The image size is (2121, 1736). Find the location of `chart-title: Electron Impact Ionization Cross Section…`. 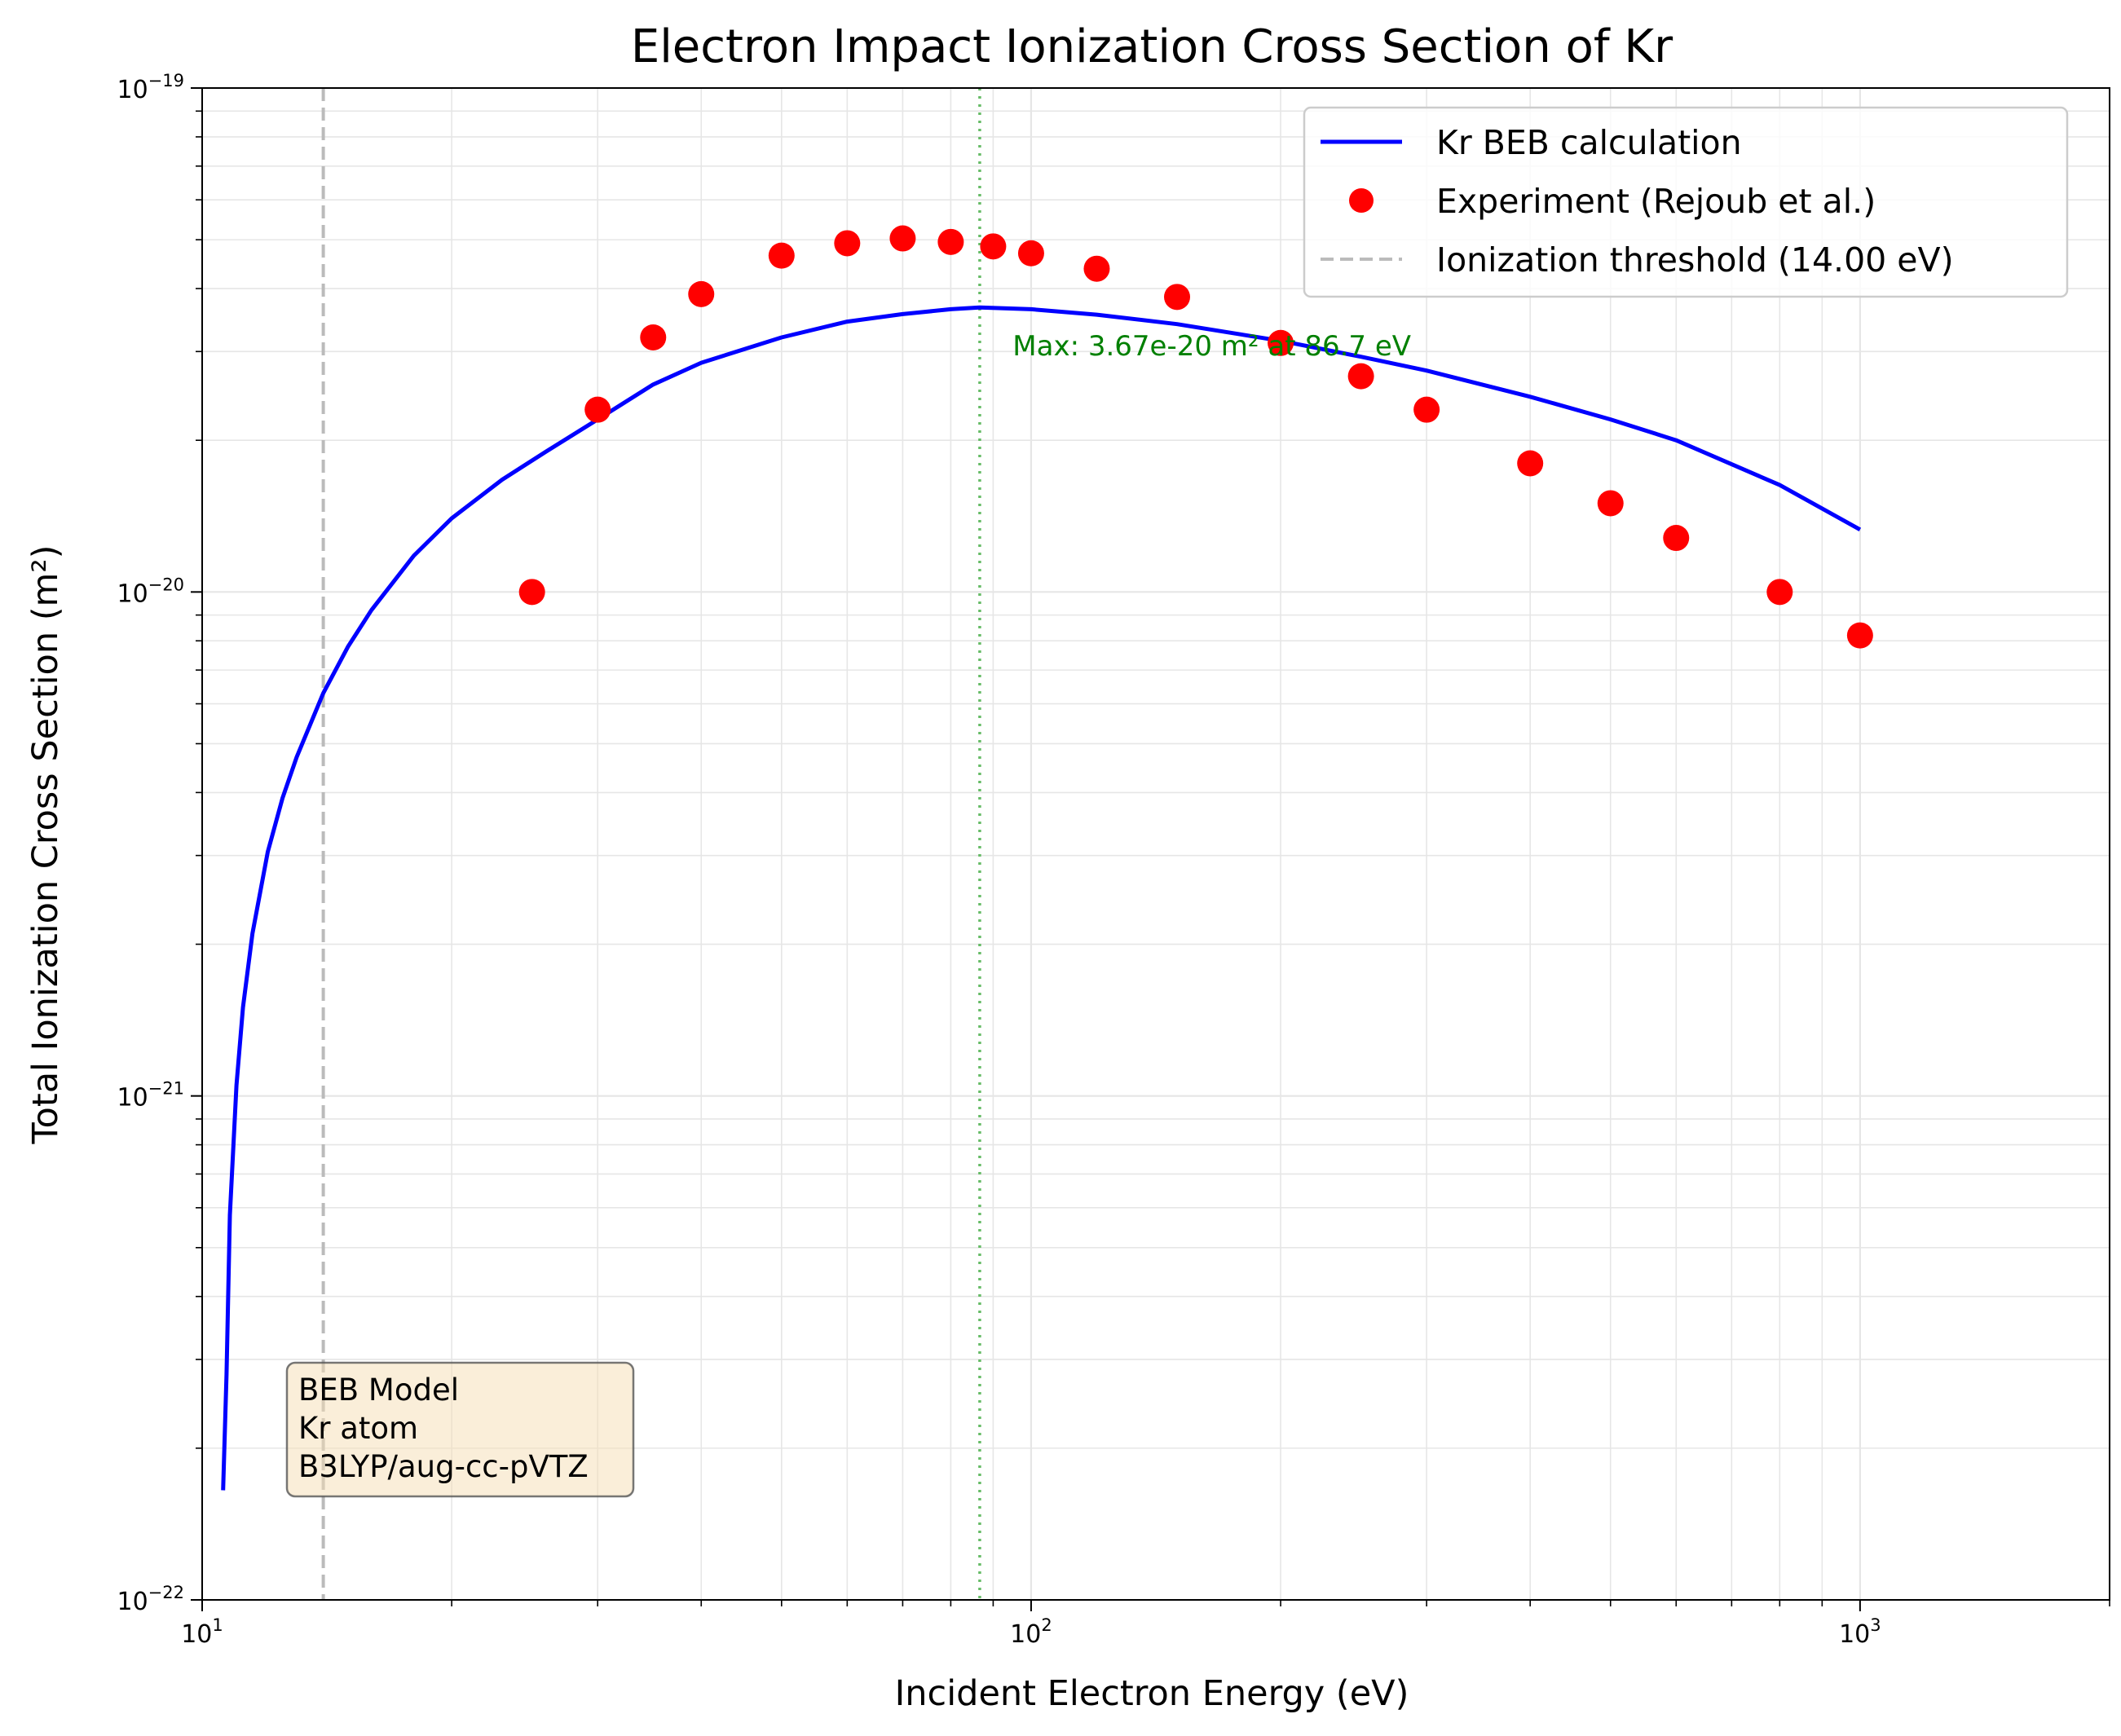

chart-title: Electron Impact Ionization Cross Section… is located at coordinates (1152, 46).